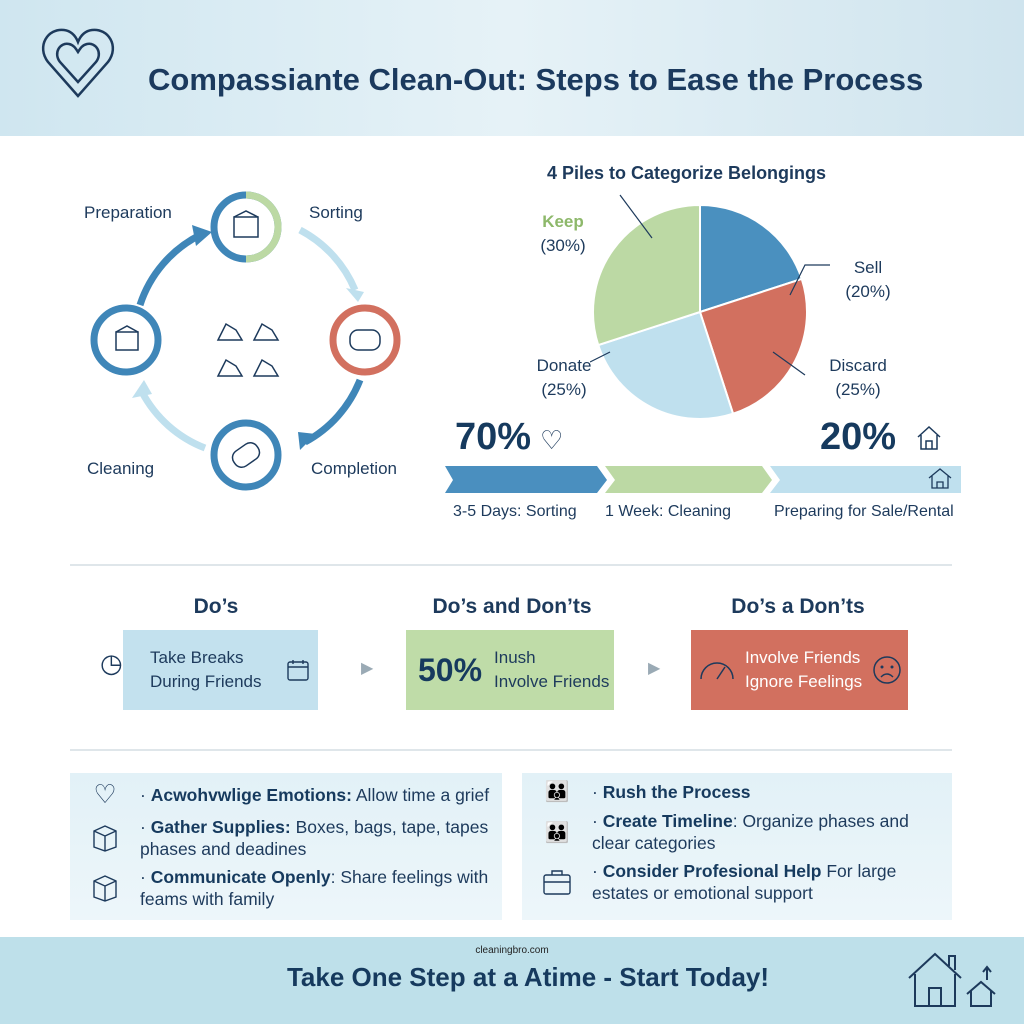  What do you see at coordinates (687, 173) in the screenshot?
I see `pie-title: 4 Piles to Categorize Belongings` at bounding box center [687, 173].